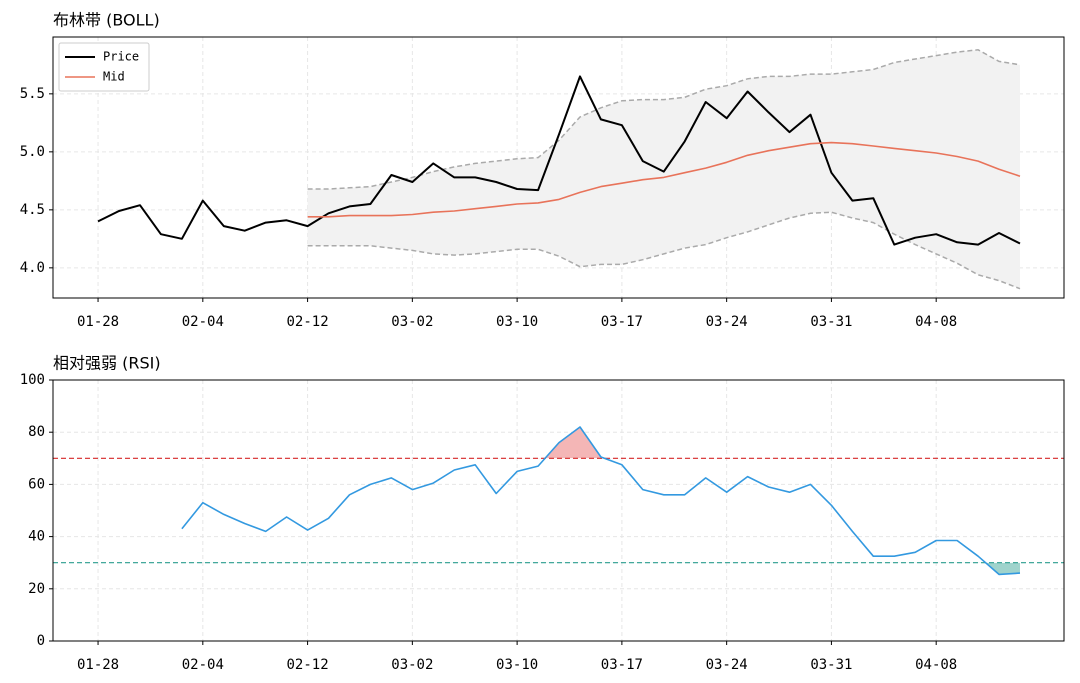  I want to click on y-tick-label: 80, so click(36, 432).